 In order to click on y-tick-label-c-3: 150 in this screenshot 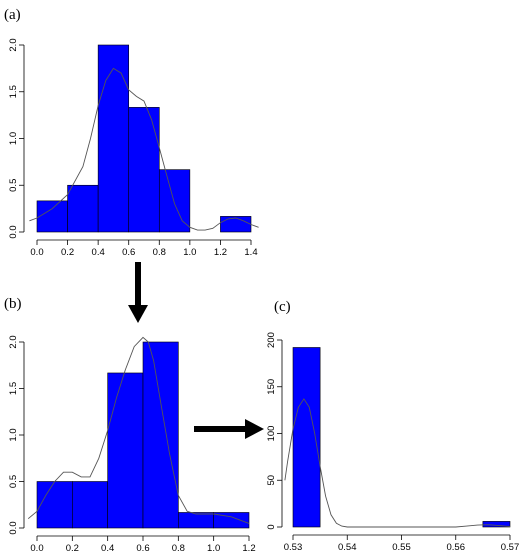, I will do `click(271, 387)`.